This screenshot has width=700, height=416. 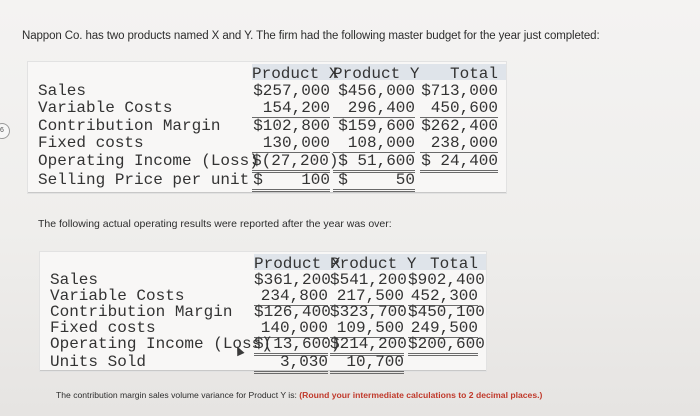 What do you see at coordinates (292, 280) in the screenshot?
I see `cell-x: $361,200` at bounding box center [292, 280].